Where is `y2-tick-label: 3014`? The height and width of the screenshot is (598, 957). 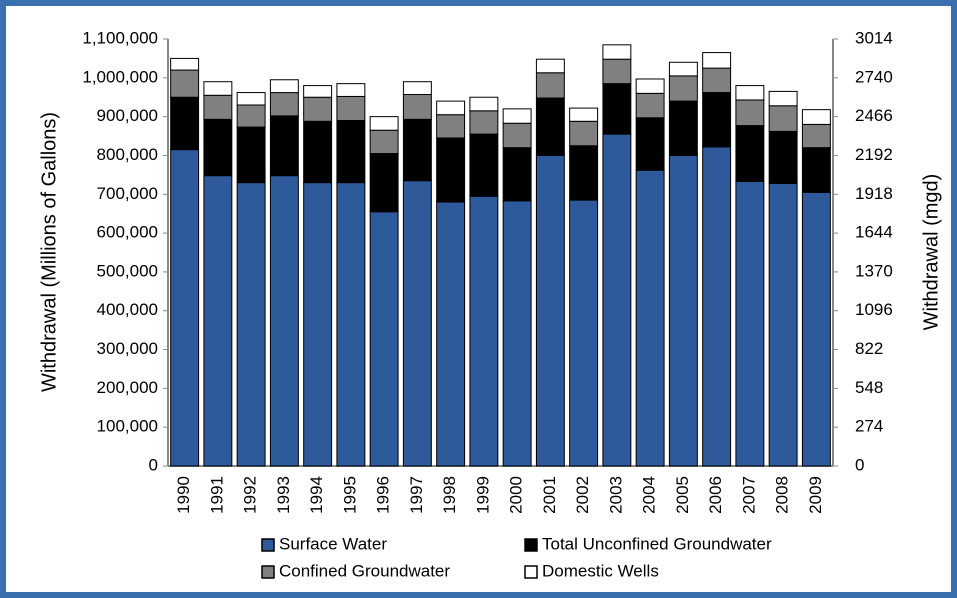 y2-tick-label: 3014 is located at coordinates (874, 37).